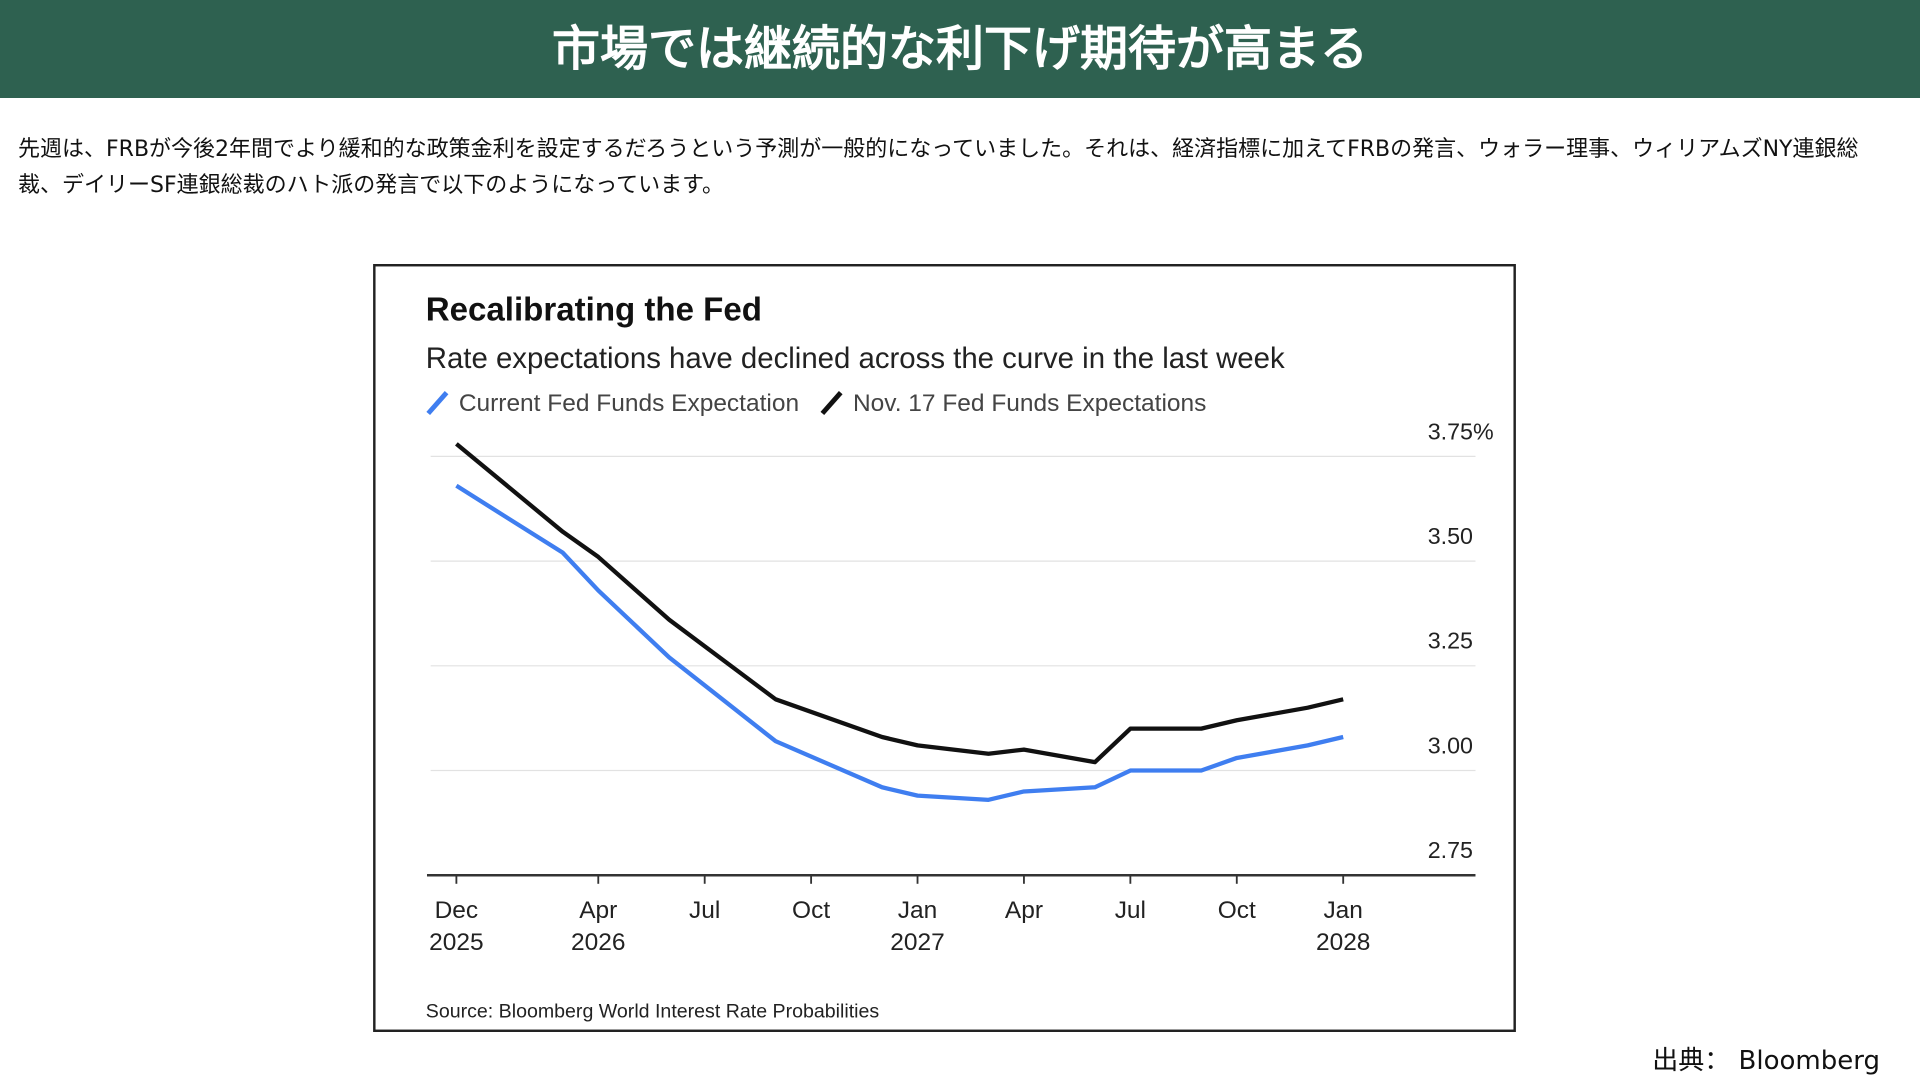 Image resolution: width=1920 pixels, height=1080 pixels. What do you see at coordinates (1450, 745) in the screenshot?
I see `y-tick-label: 3.00` at bounding box center [1450, 745].